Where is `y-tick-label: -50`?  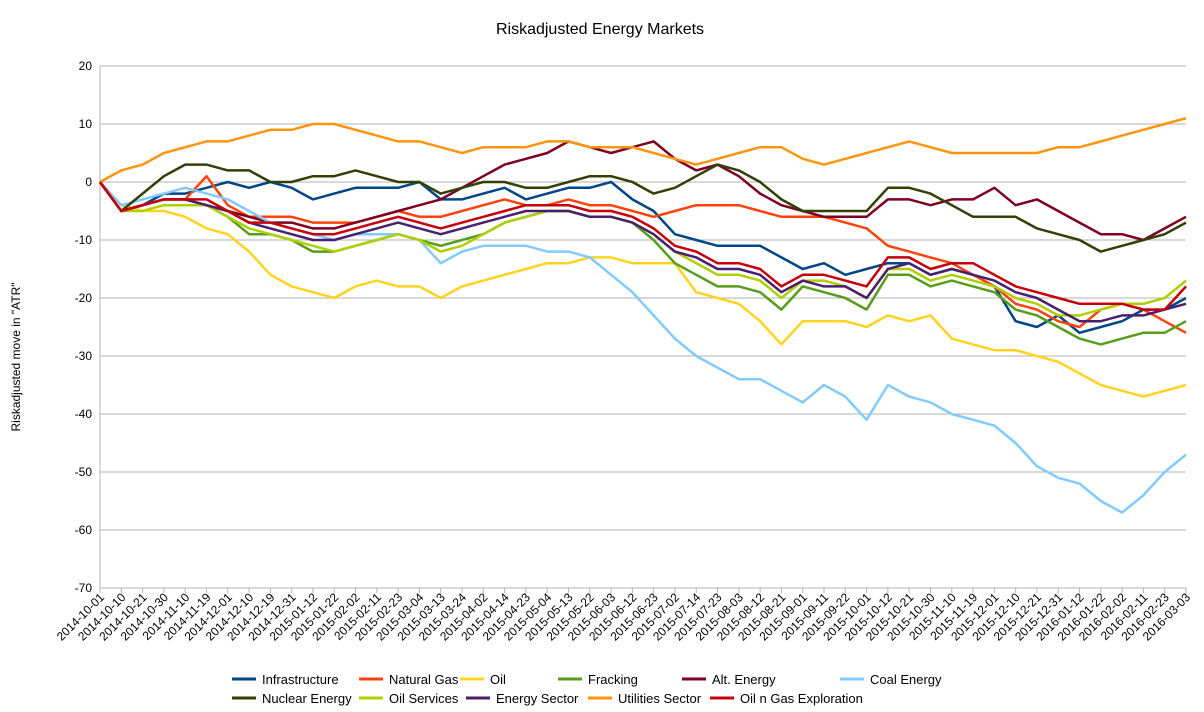 y-tick-label: -50 is located at coordinates (84, 472).